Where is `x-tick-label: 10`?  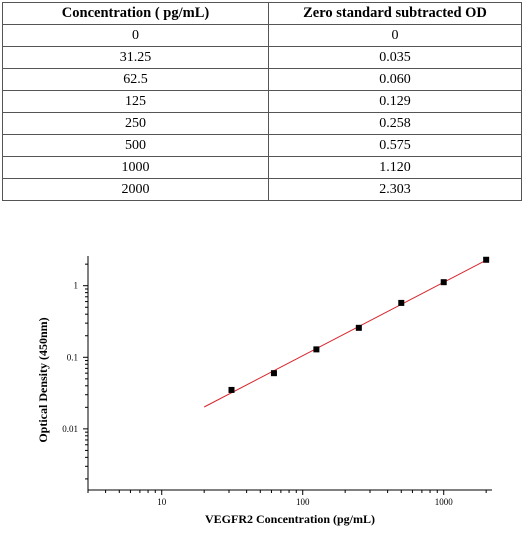 x-tick-label: 10 is located at coordinates (162, 502).